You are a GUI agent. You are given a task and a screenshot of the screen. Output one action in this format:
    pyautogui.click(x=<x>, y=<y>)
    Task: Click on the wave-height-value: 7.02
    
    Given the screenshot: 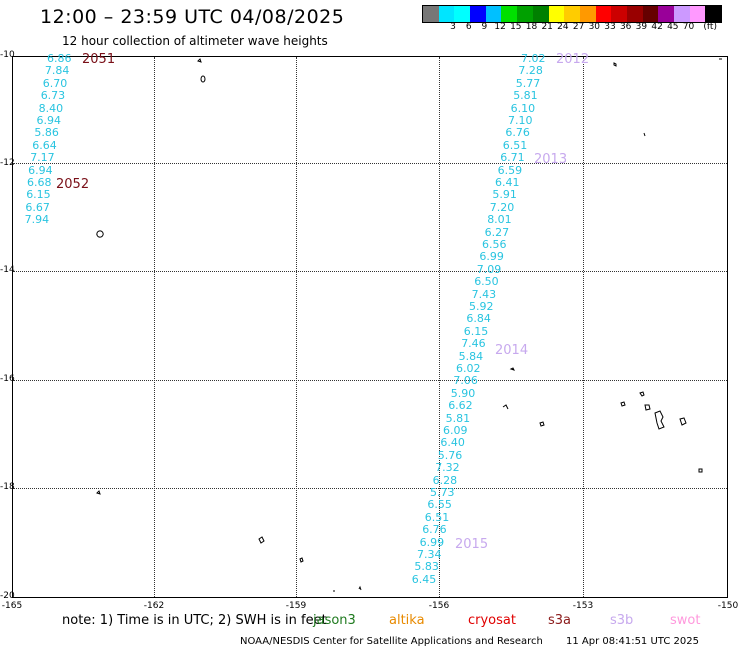 What is the action you would take?
    pyautogui.click(x=533, y=58)
    